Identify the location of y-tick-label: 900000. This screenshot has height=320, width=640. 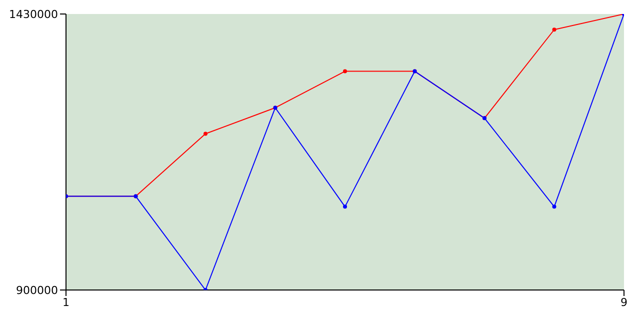
(37, 290).